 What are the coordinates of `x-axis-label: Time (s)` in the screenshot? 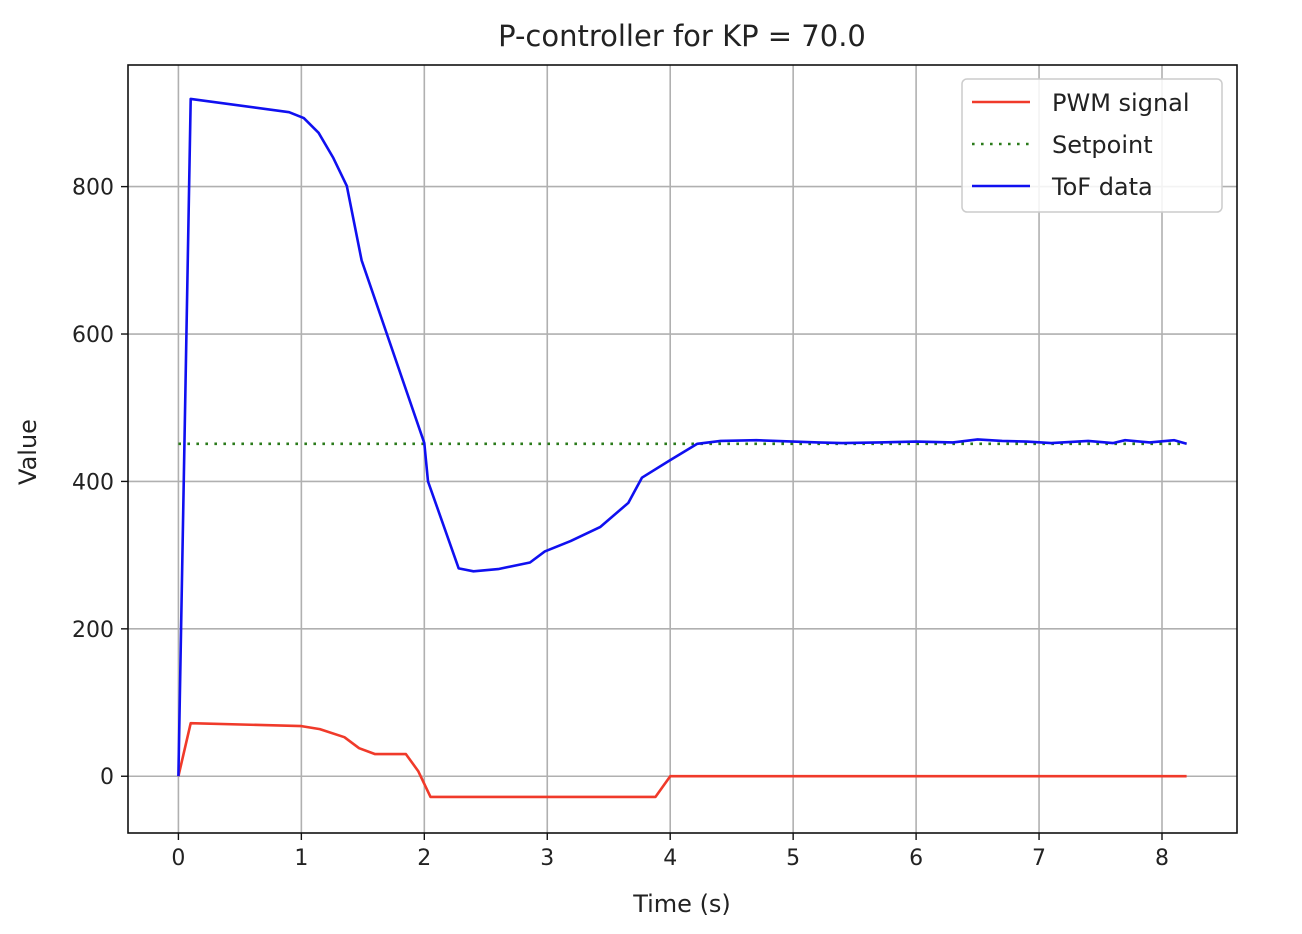 It's located at (681, 904).